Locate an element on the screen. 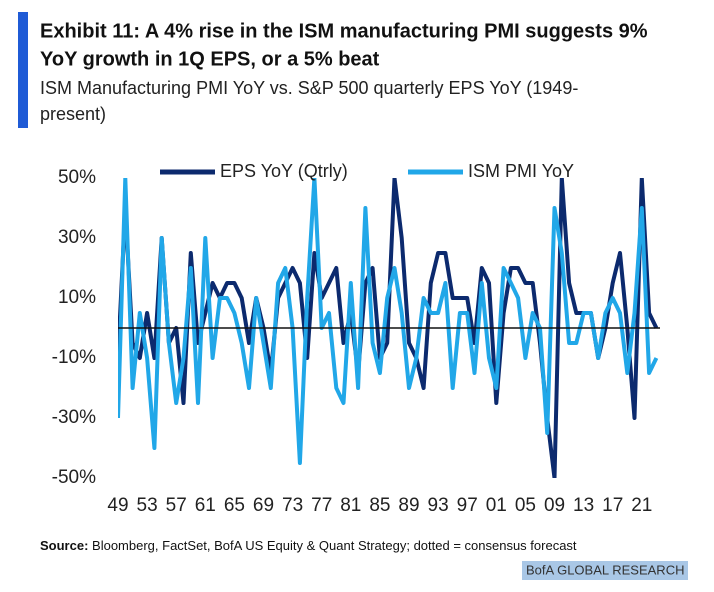  x-tick-label: 77 is located at coordinates (321, 505).